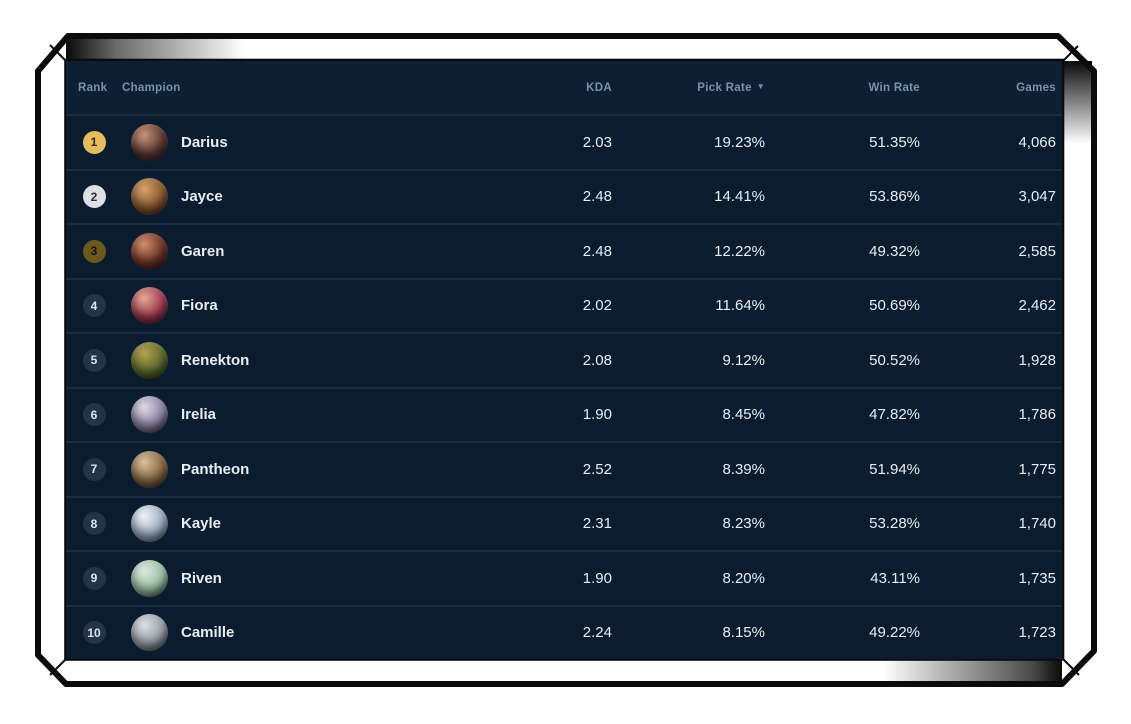 The width and height of the screenshot is (1131, 724). Describe the element at coordinates (564, 414) in the screenshot. I see `table-row: 6 Irelia 1.90 8.45% 47.82% 1,786` at that location.